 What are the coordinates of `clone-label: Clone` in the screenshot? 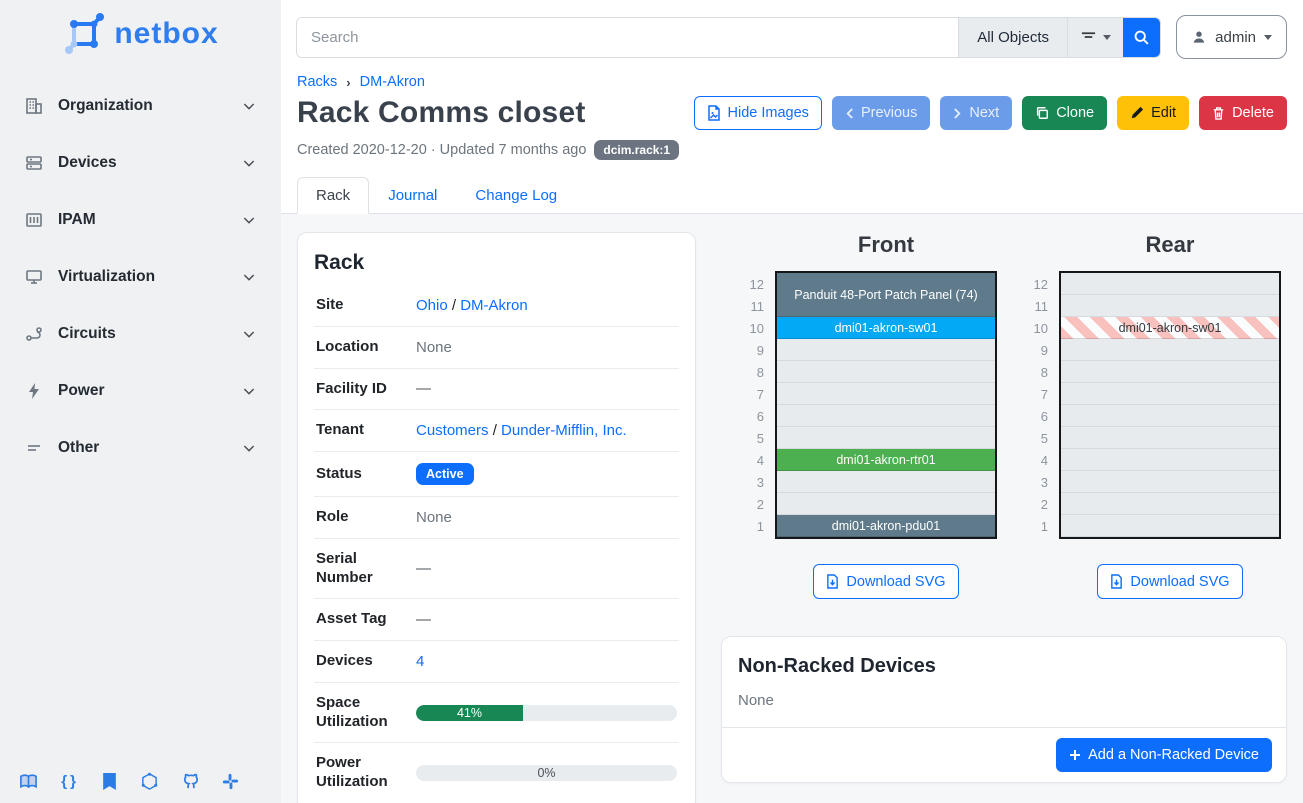 It's located at (1075, 113).